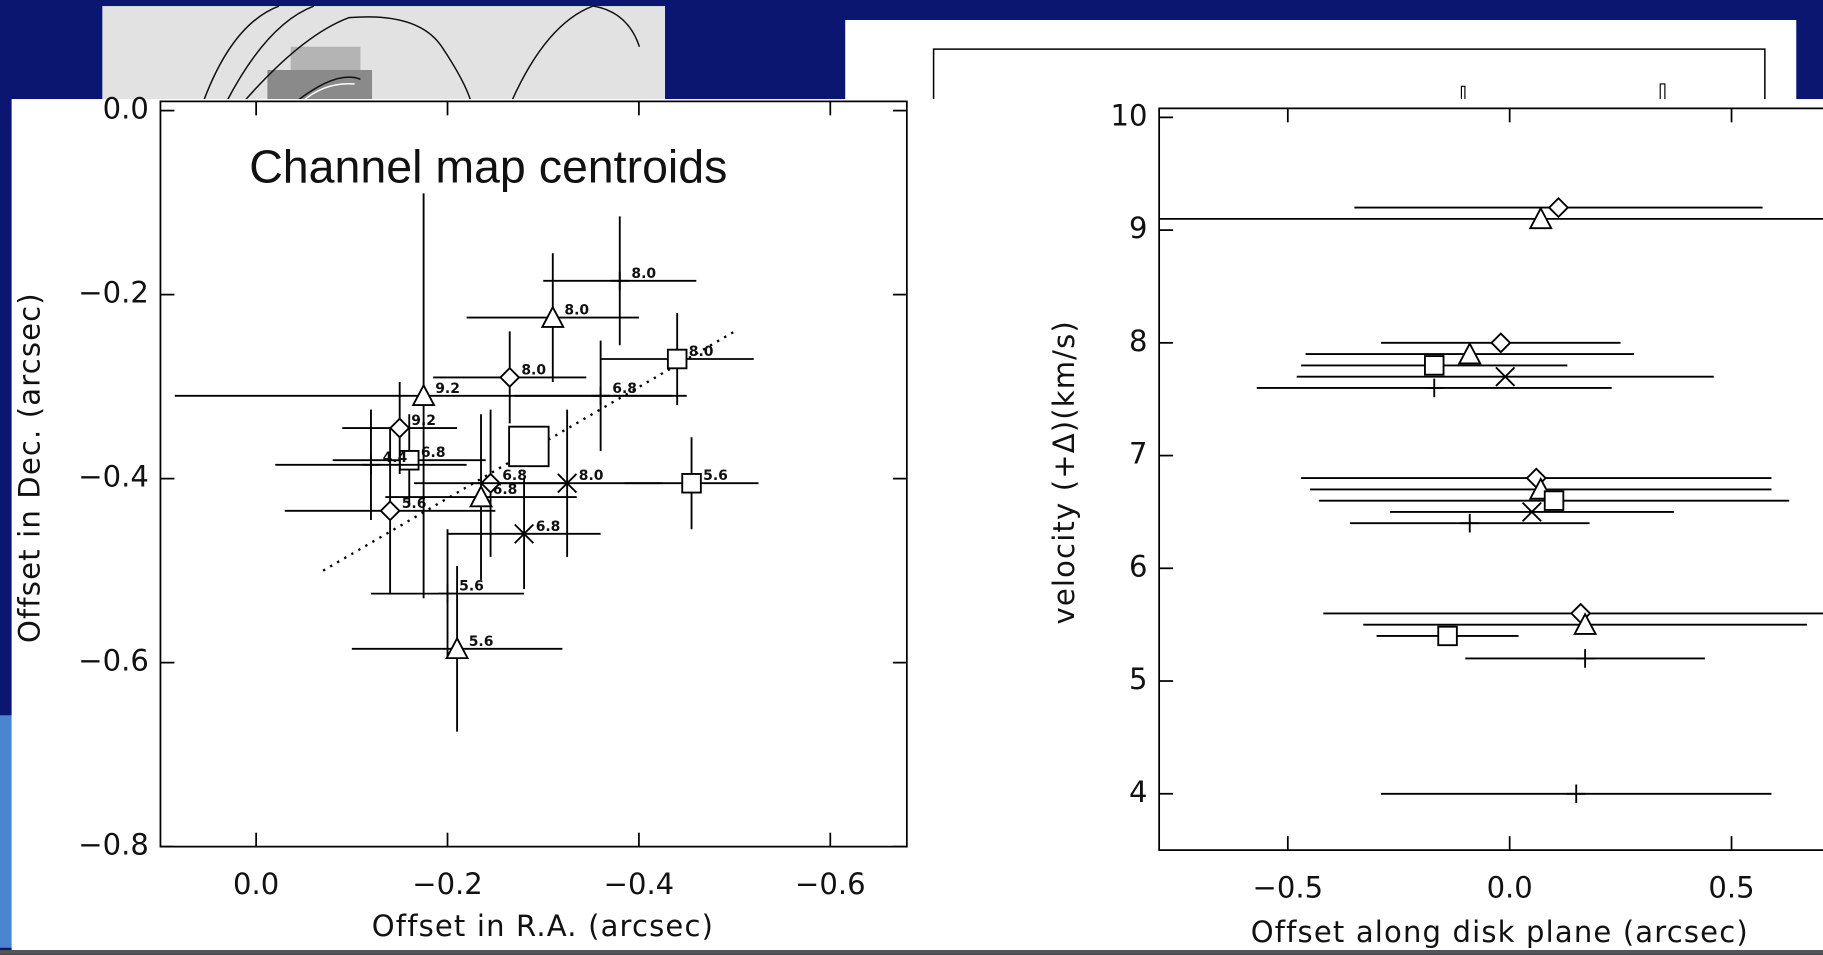 This screenshot has height=955, width=1823. Describe the element at coordinates (126, 109) in the screenshot. I see `y-tick-label: 0.0` at that location.